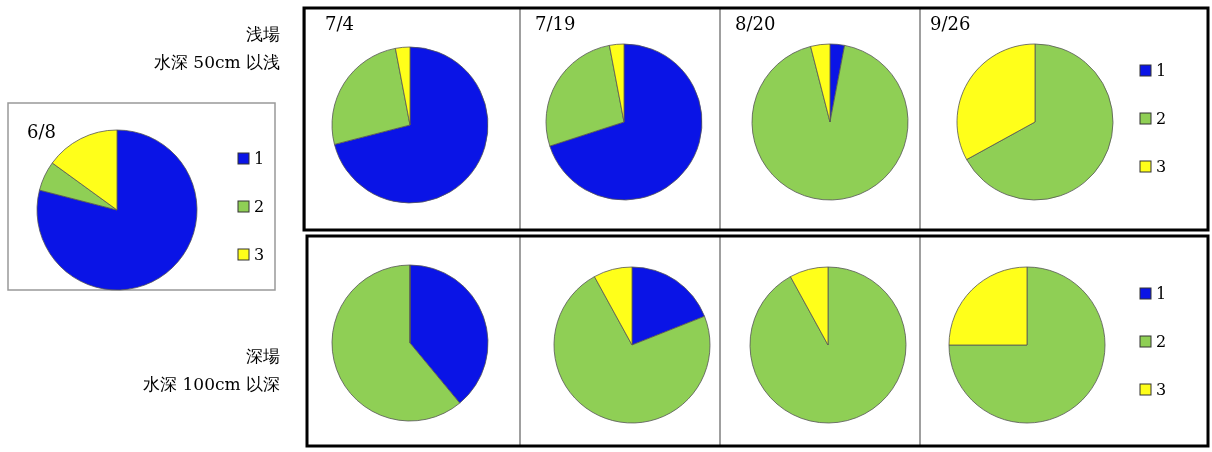  Describe the element at coordinates (216, 62) in the screenshot. I see `text: 水深 50cm 以浅` at that location.